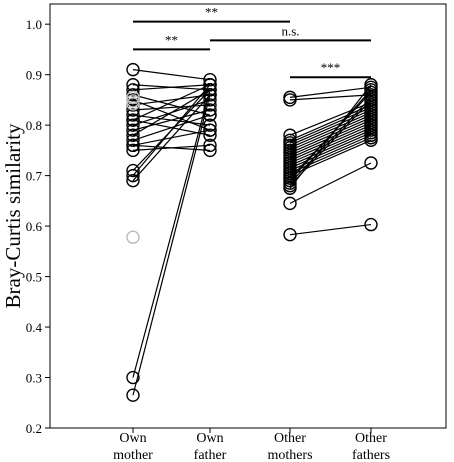  I want to click on y-tick-label: 0.6, so click(34, 226).